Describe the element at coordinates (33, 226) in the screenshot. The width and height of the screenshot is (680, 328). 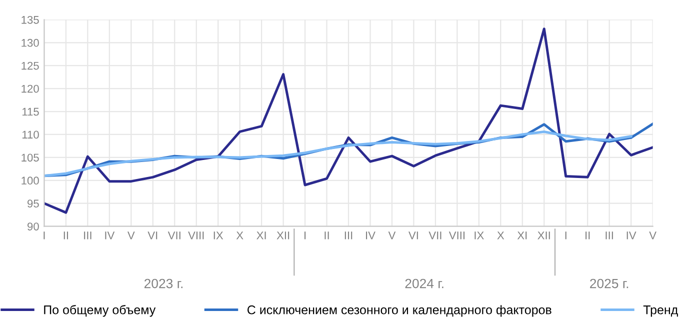
I see `y-tick-label: 90` at that location.